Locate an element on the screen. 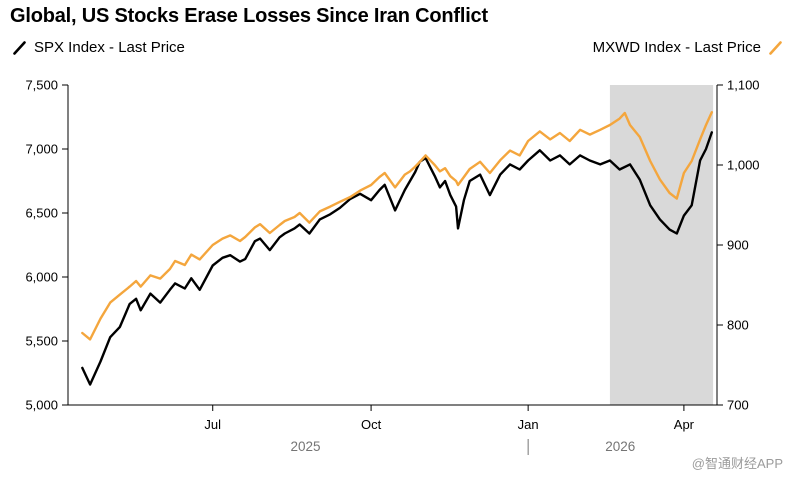  mxwd-line-mark-icon is located at coordinates (775, 47).